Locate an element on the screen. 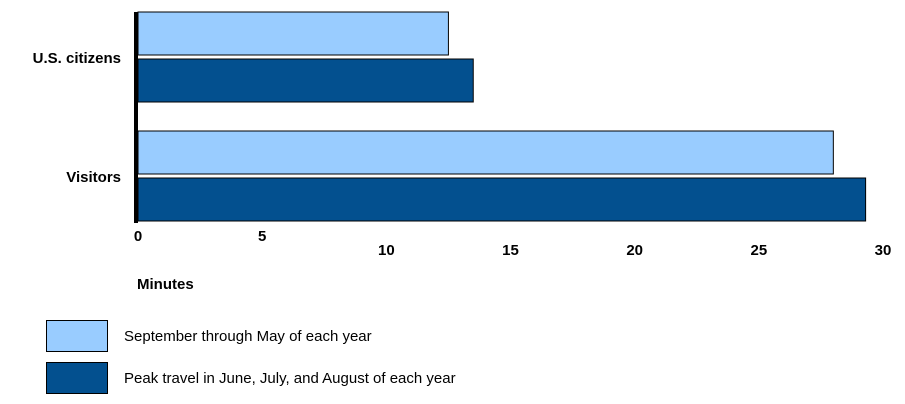 Image resolution: width=905 pixels, height=404 pixels. x-tick-label: 20 is located at coordinates (634, 250).